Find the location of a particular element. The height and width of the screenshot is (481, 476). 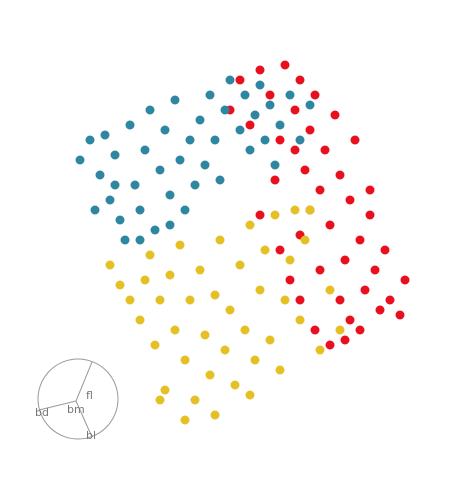

glyph-label: bm is located at coordinates (76, 409).